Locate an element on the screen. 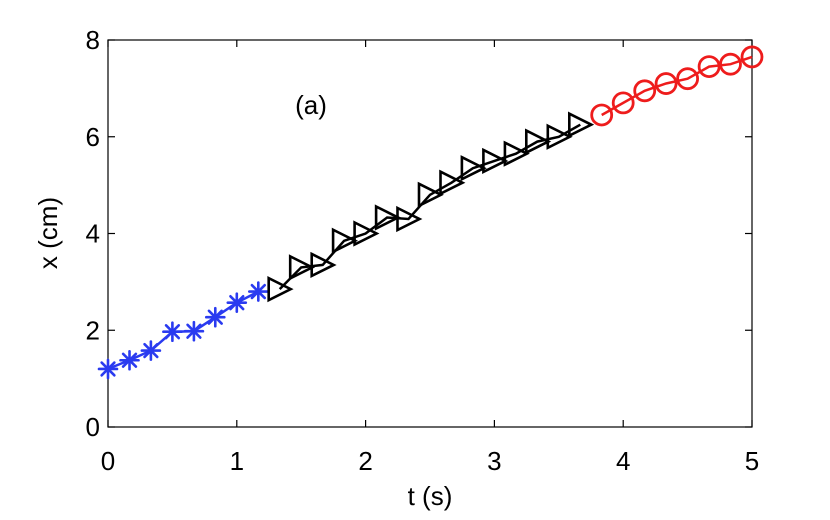  y-tick-label: 6 is located at coordinates (93, 137).